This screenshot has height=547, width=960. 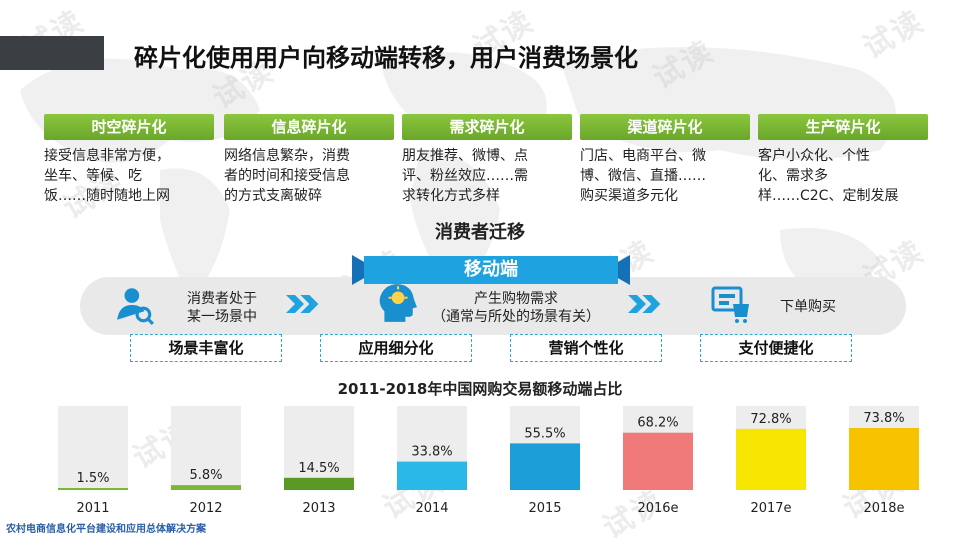 I want to click on category-line: 接受信息非常方便，, so click(x=107, y=156).